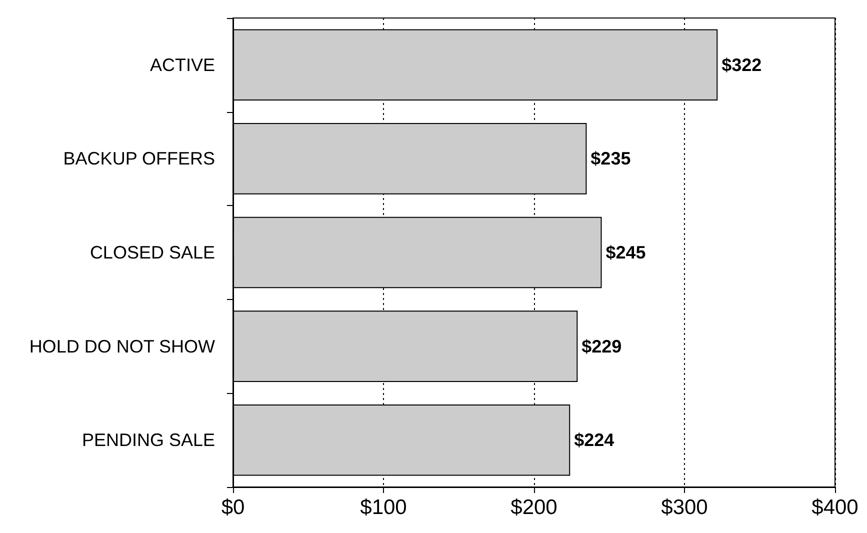 This screenshot has width=867, height=533. What do you see at coordinates (684, 507) in the screenshot?
I see `x-tick-label: $300` at bounding box center [684, 507].